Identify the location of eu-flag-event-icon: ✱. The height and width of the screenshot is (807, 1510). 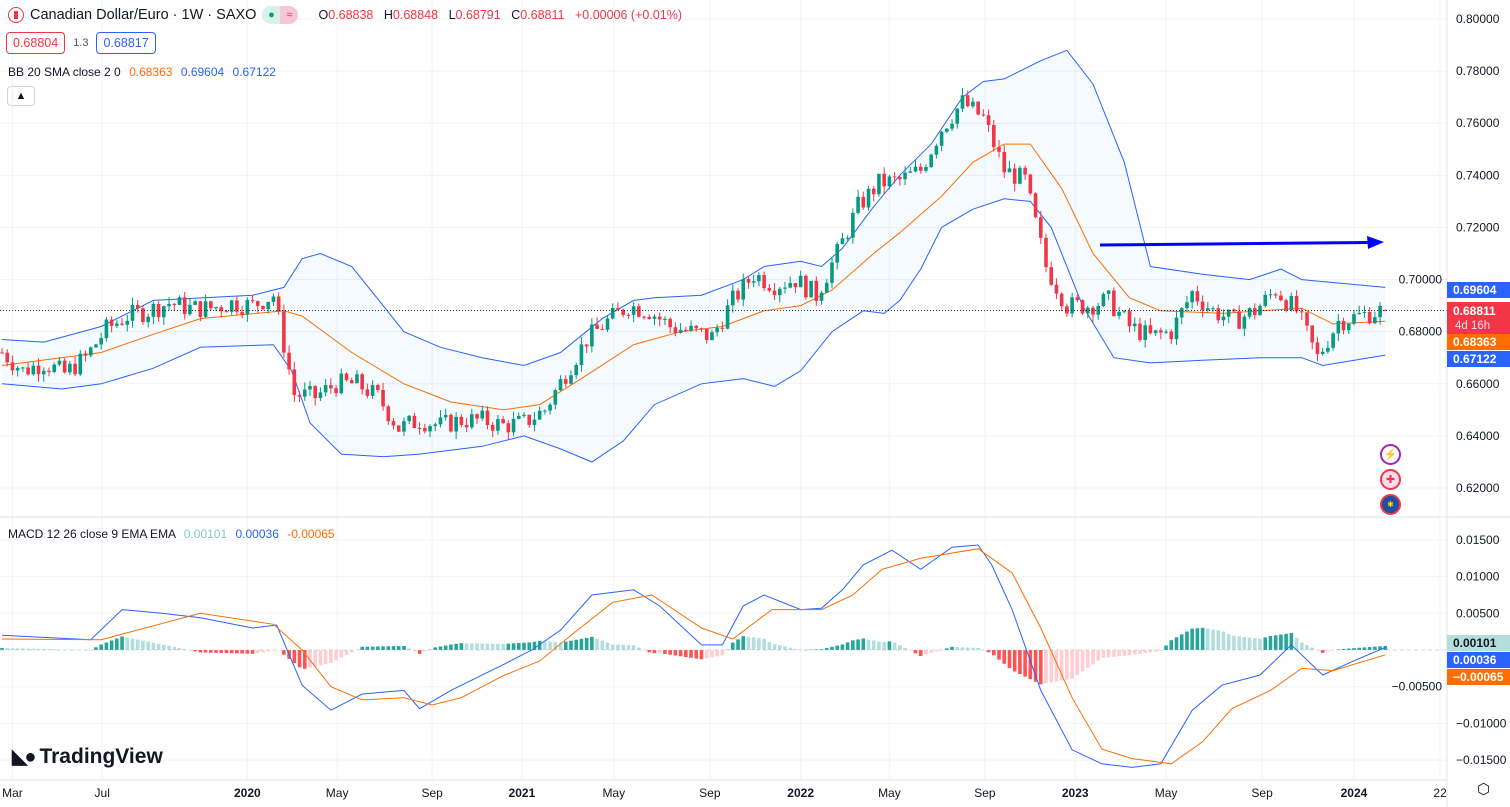
(1390, 504).